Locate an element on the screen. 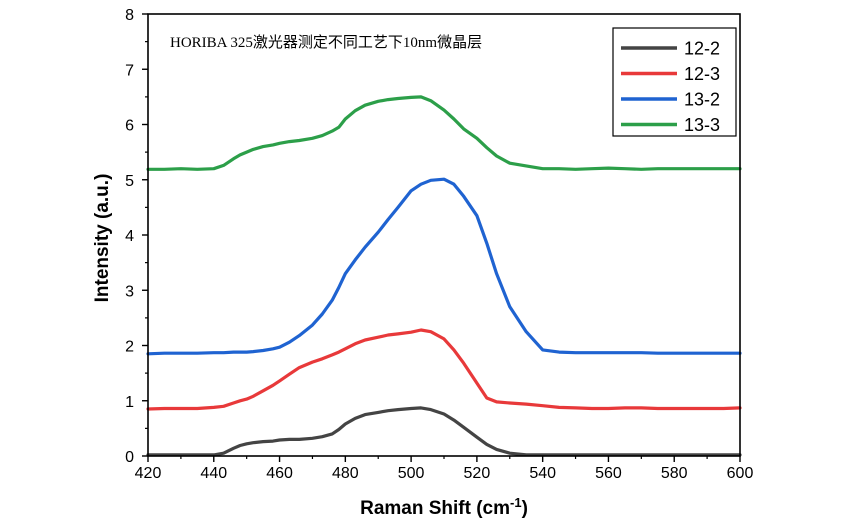 The width and height of the screenshot is (865, 528). legend: 12-2 12-3 13-2 13-3 is located at coordinates (674, 82).